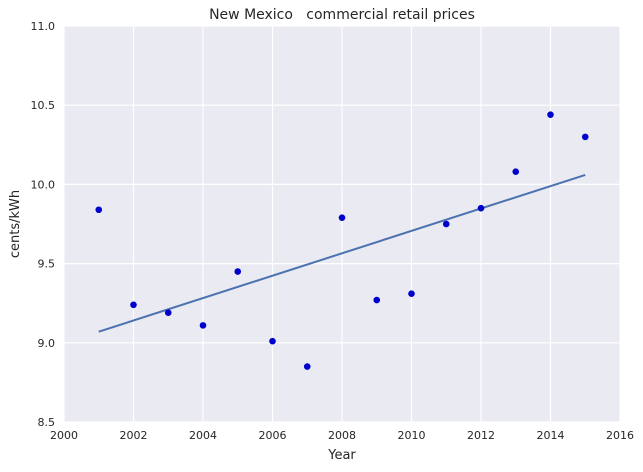  I want to click on y-tick-label: 9.5, so click(47, 264).